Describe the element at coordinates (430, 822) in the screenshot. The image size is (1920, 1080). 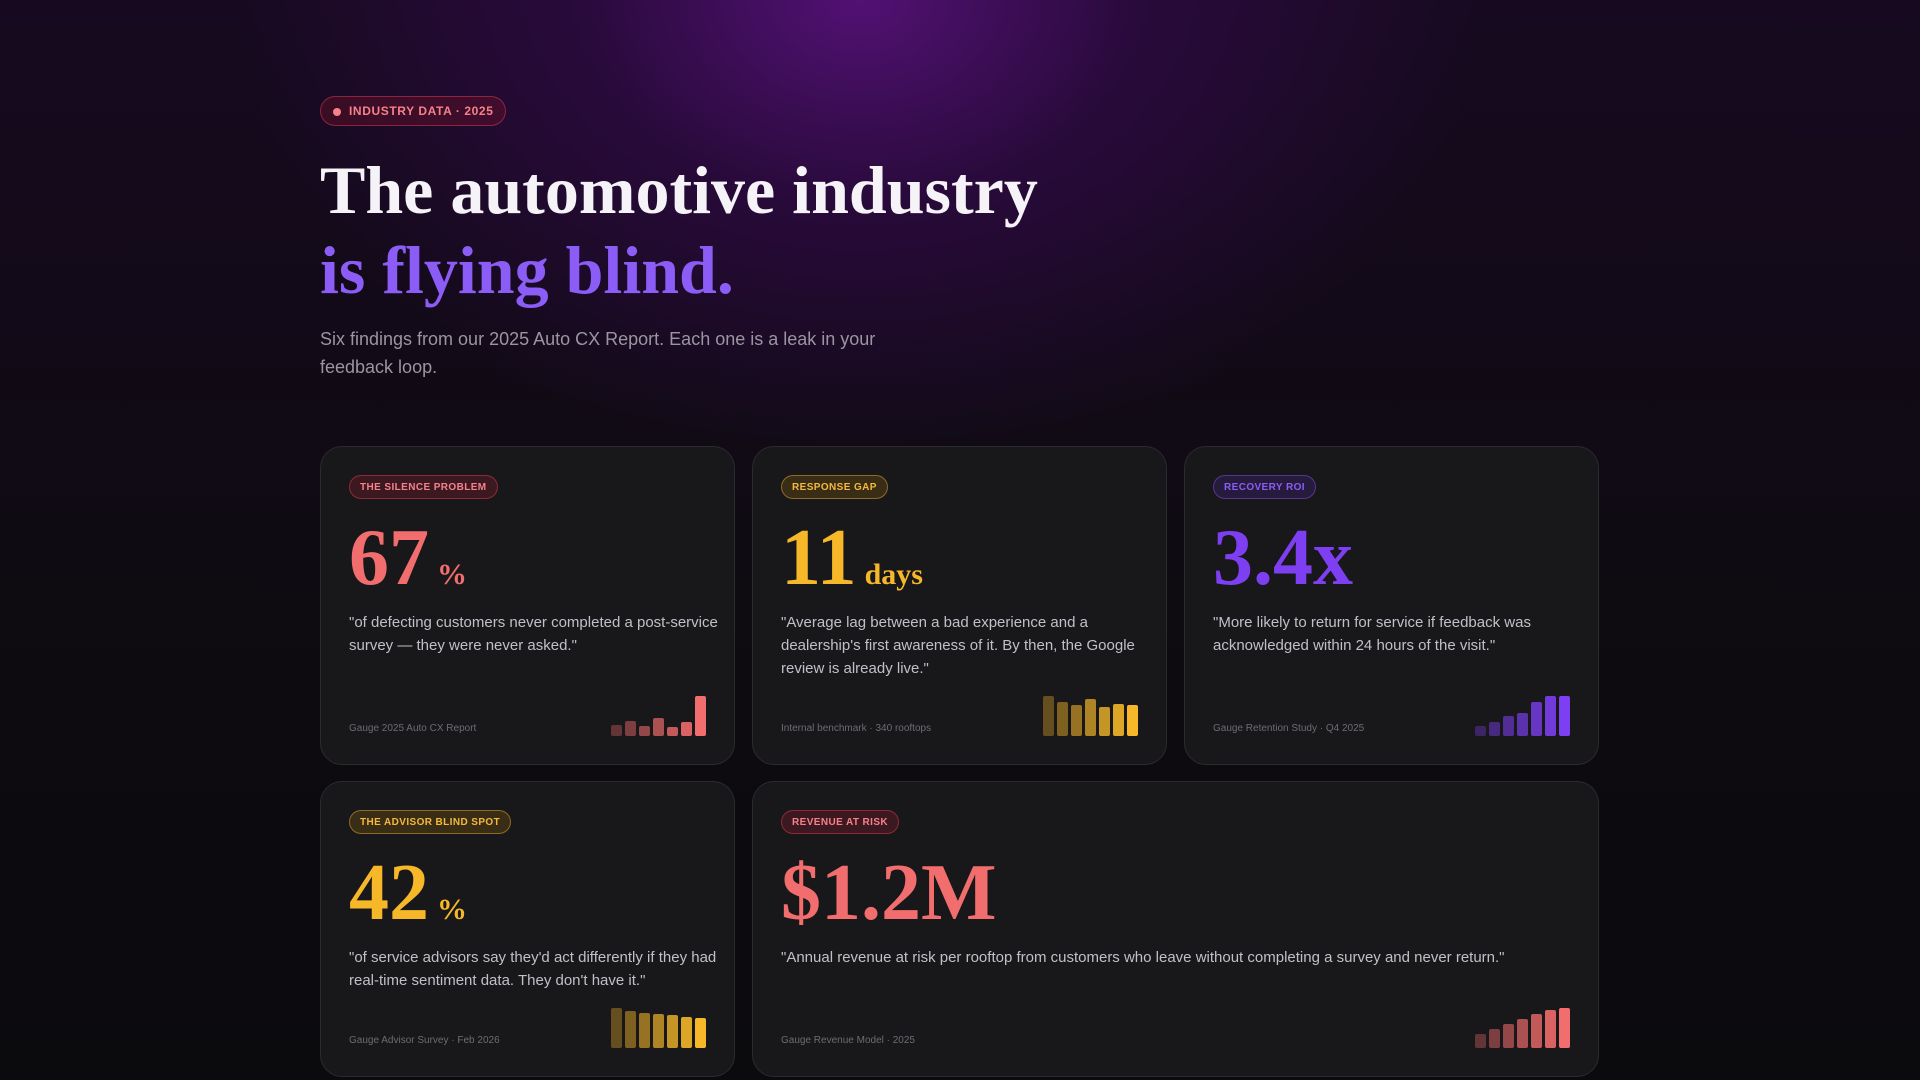
I see `card-tag: THE ADVISOR BLIND SPOT` at that location.